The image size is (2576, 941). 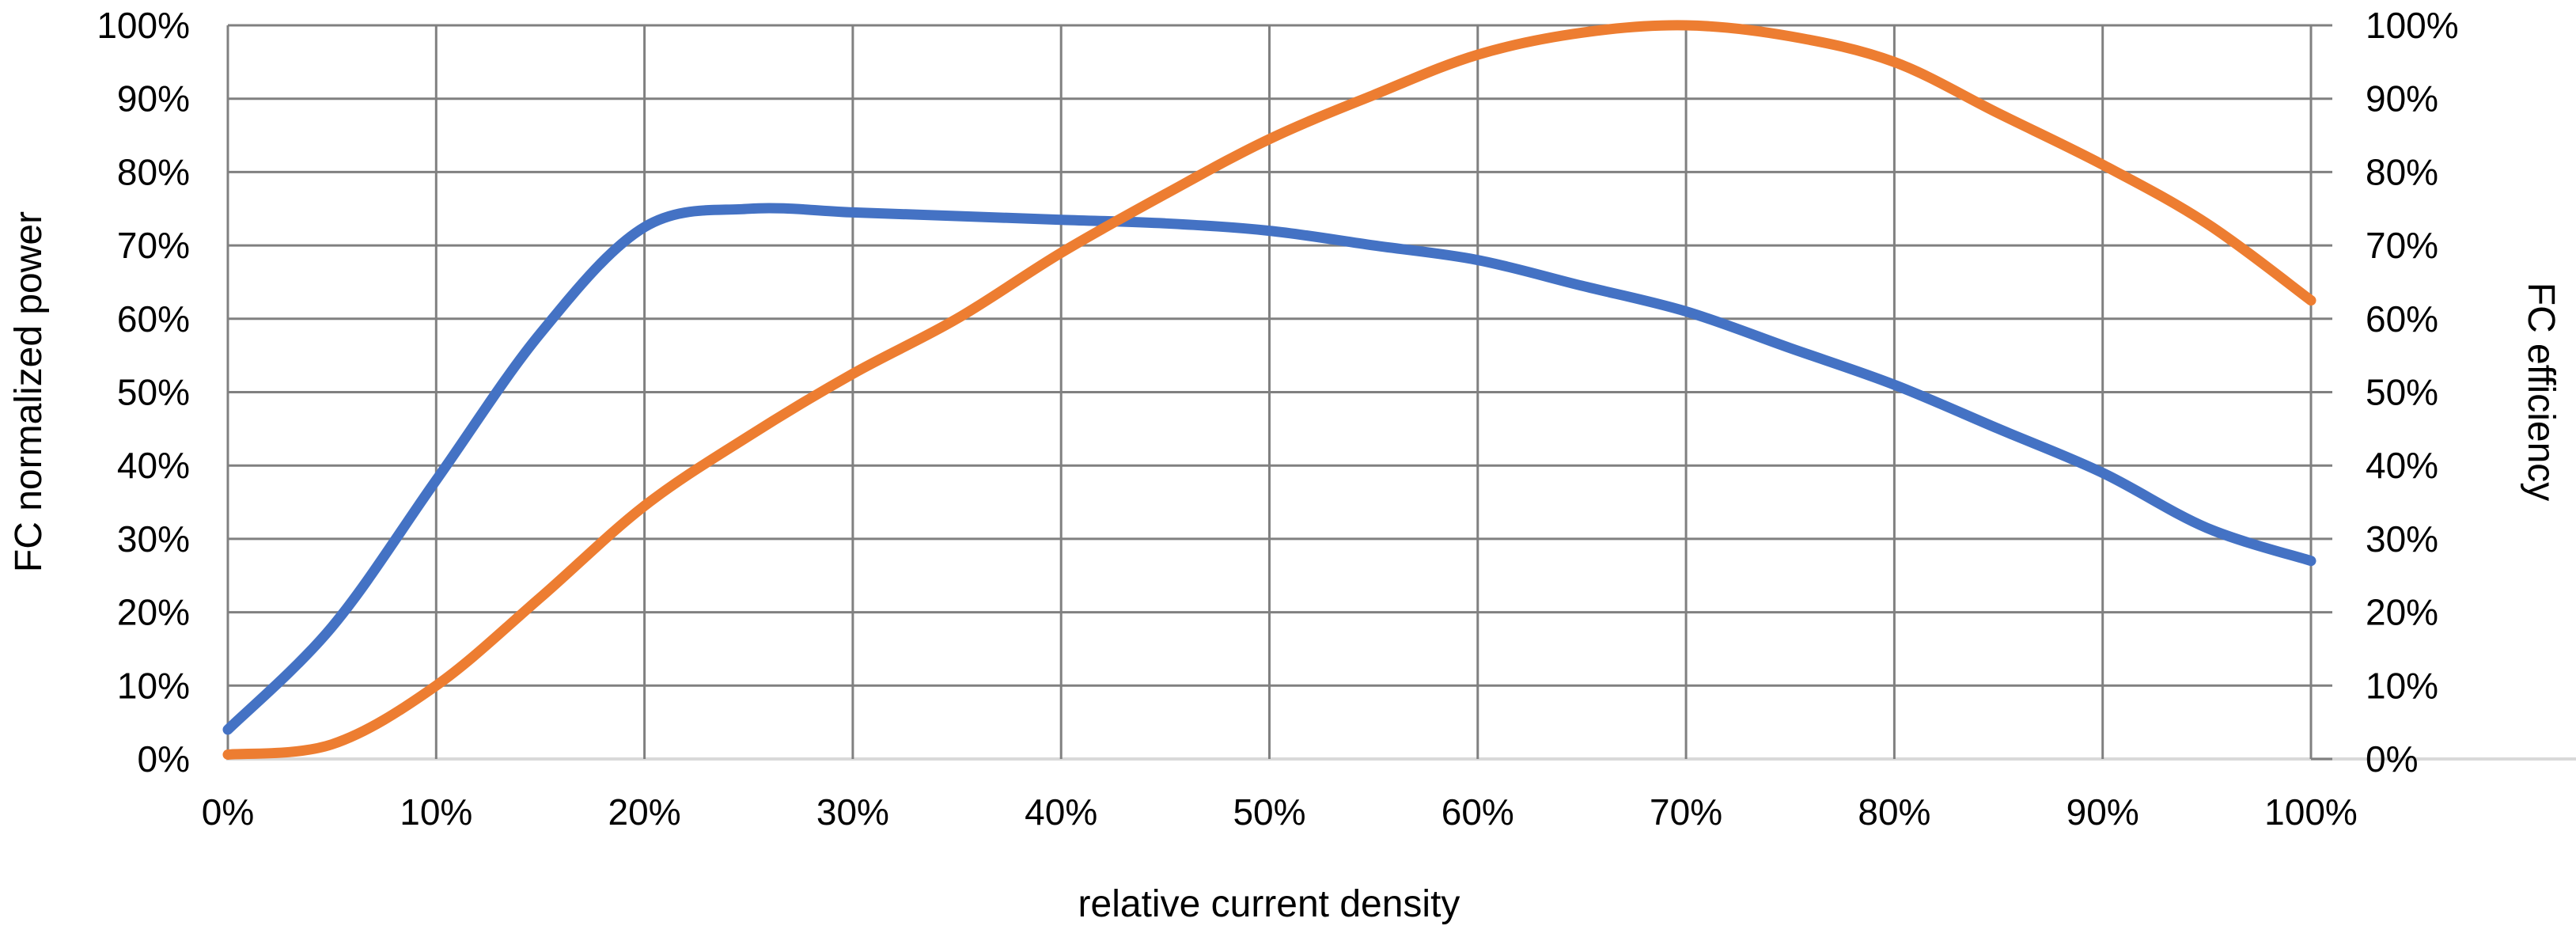 I want to click on x-tick-label: 80%, so click(x=1894, y=812).